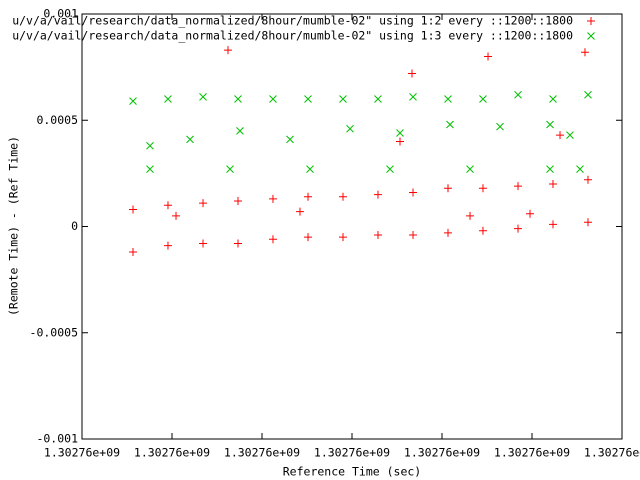  Describe the element at coordinates (57, 120) in the screenshot. I see `y-tick-label: 0.0005` at that location.